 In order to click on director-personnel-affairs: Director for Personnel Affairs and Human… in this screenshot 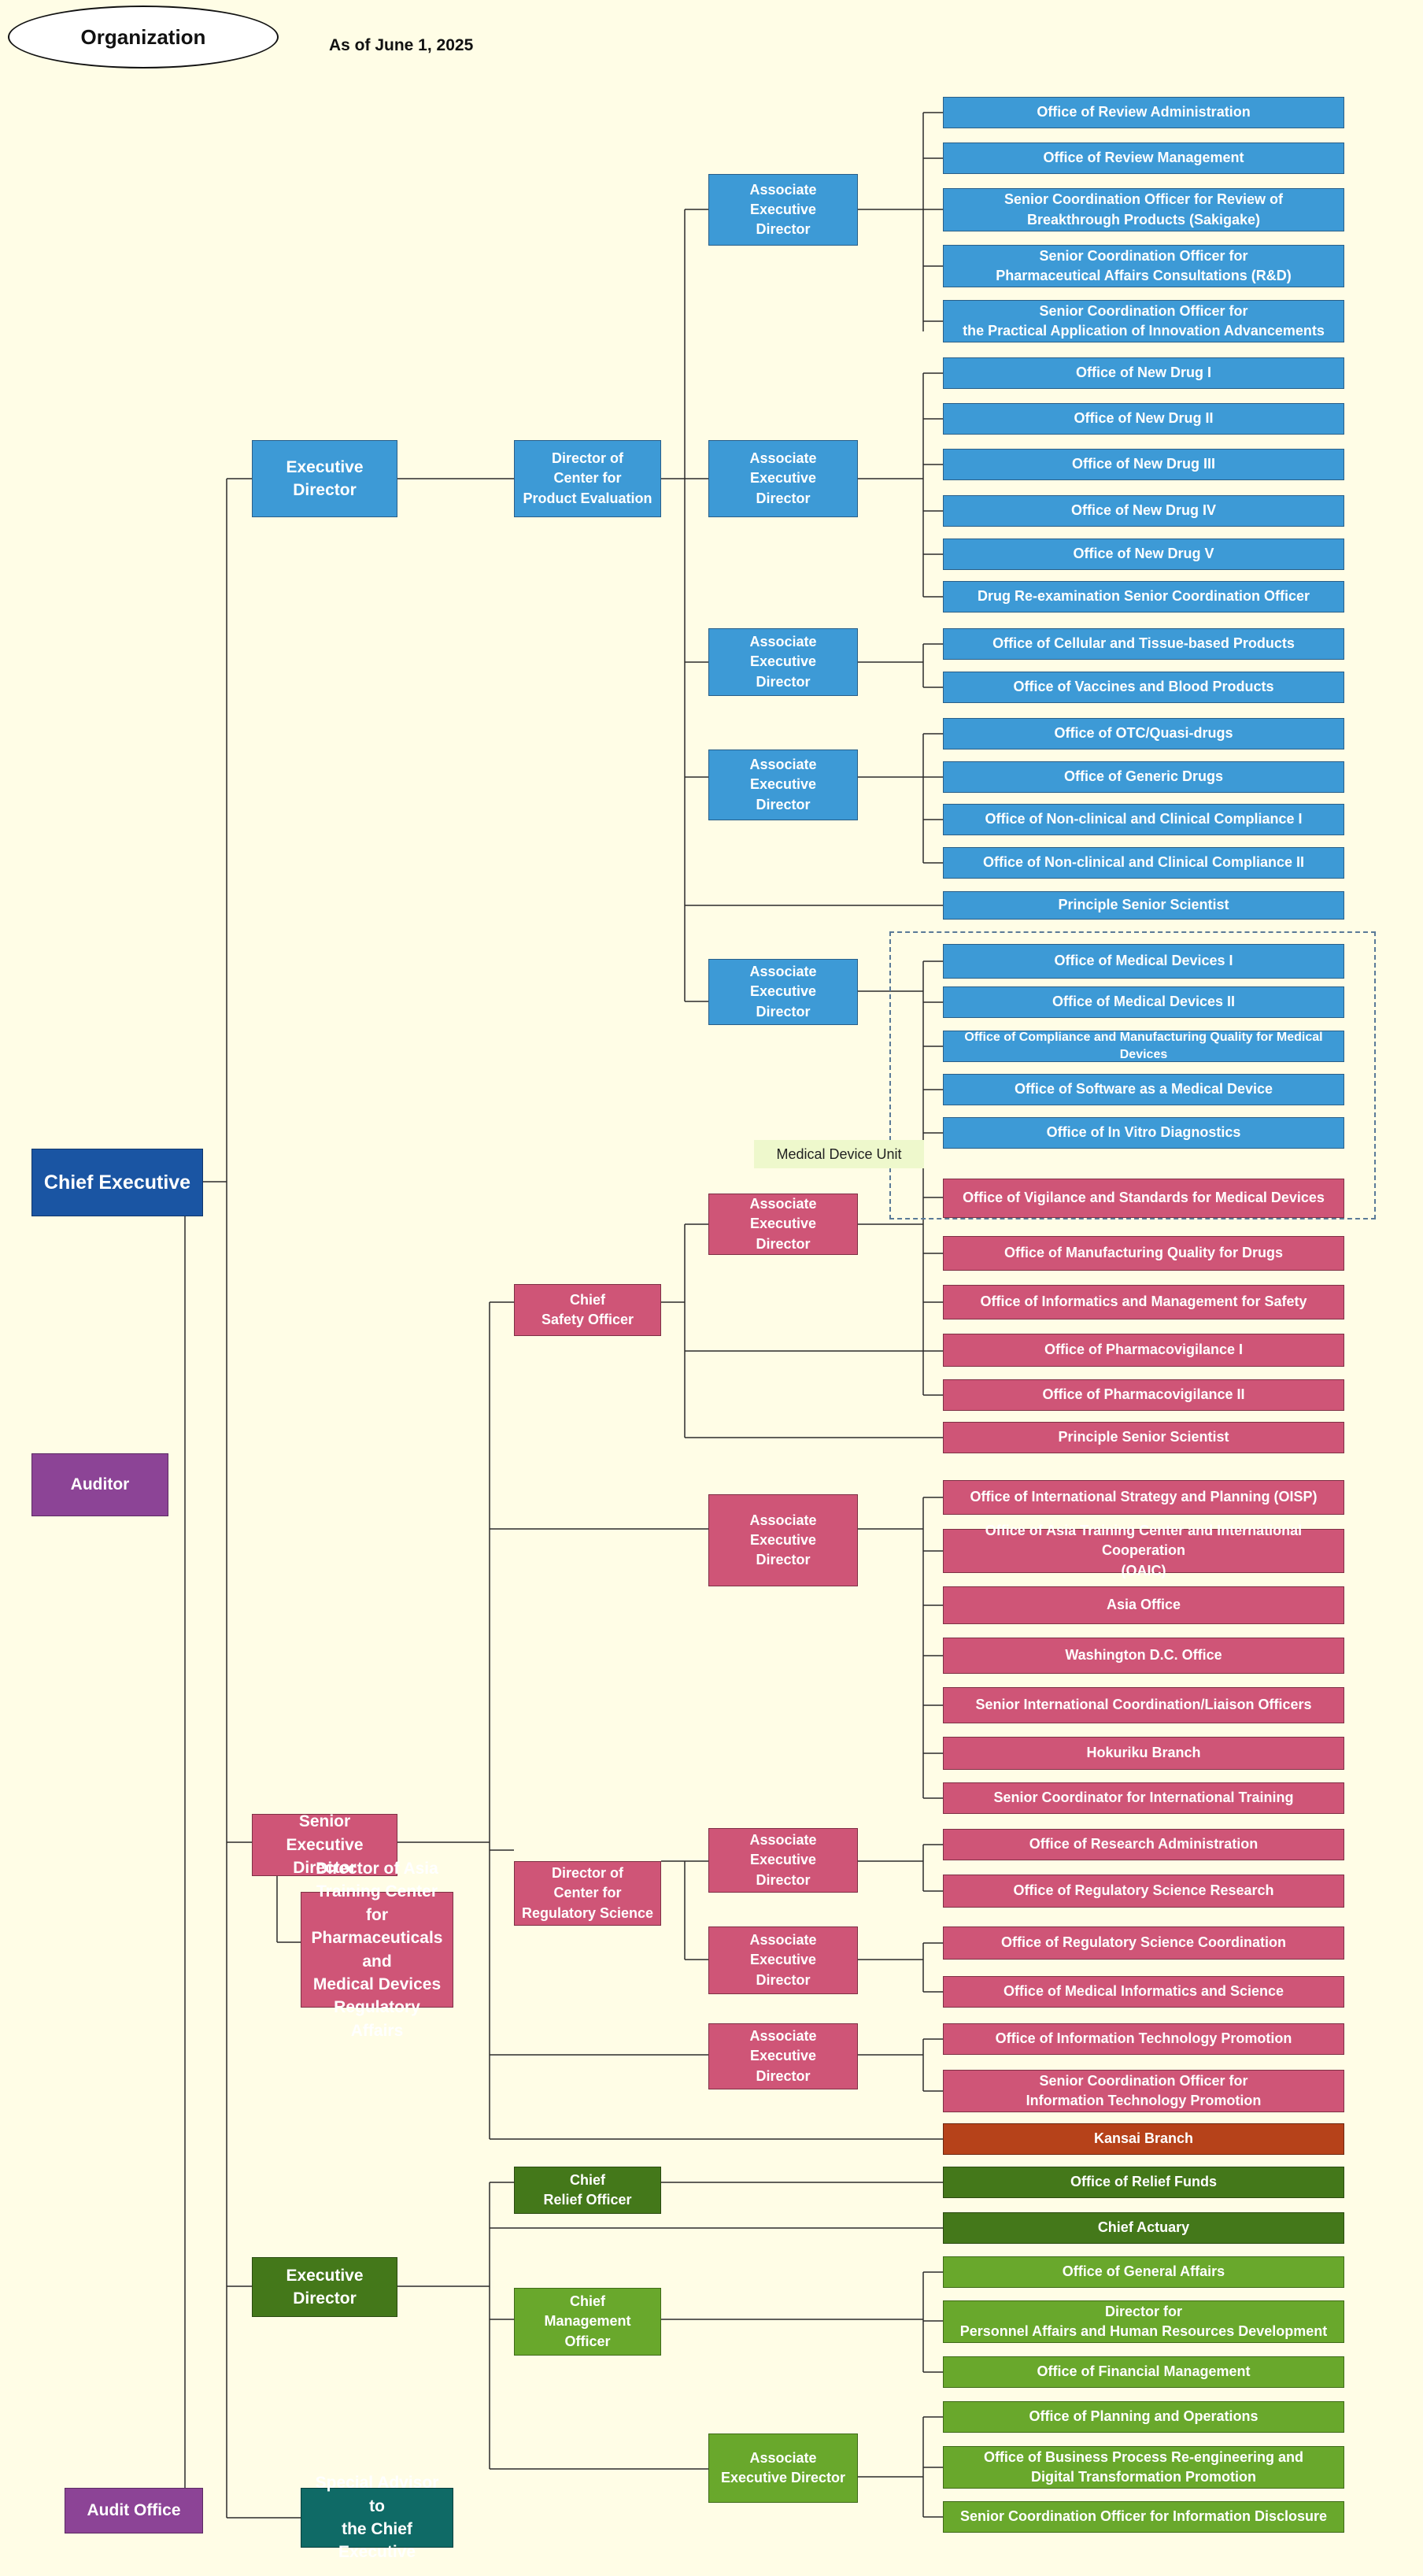, I will do `click(1143, 2321)`.